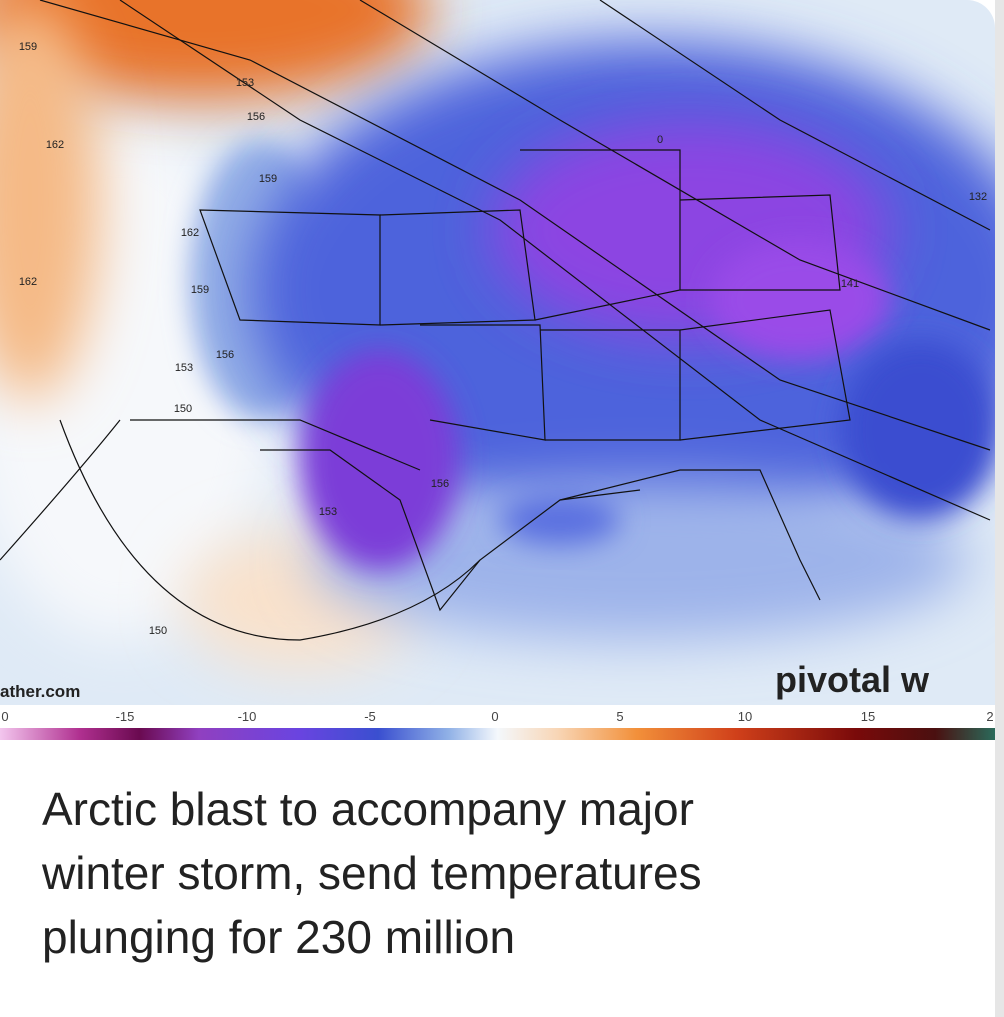  I want to click on colorbar-label: 2, so click(989, 716).